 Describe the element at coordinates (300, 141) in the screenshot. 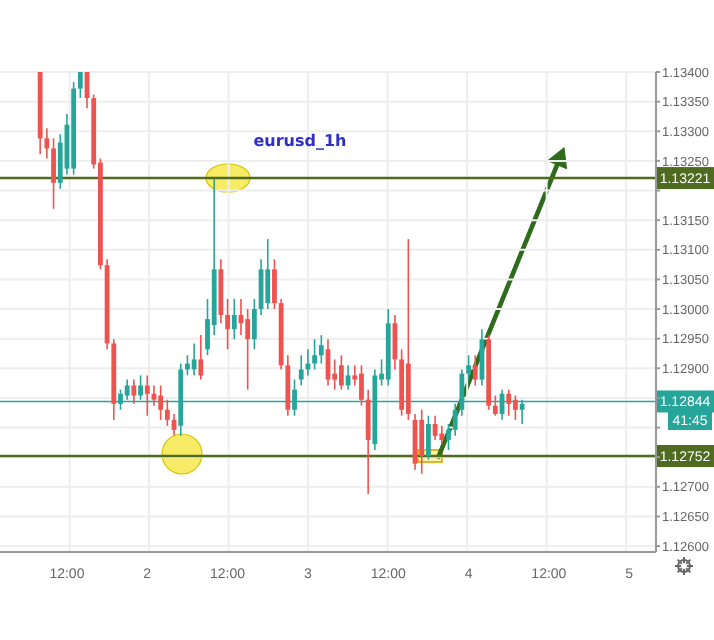

I see `text: eurusd_1h` at that location.